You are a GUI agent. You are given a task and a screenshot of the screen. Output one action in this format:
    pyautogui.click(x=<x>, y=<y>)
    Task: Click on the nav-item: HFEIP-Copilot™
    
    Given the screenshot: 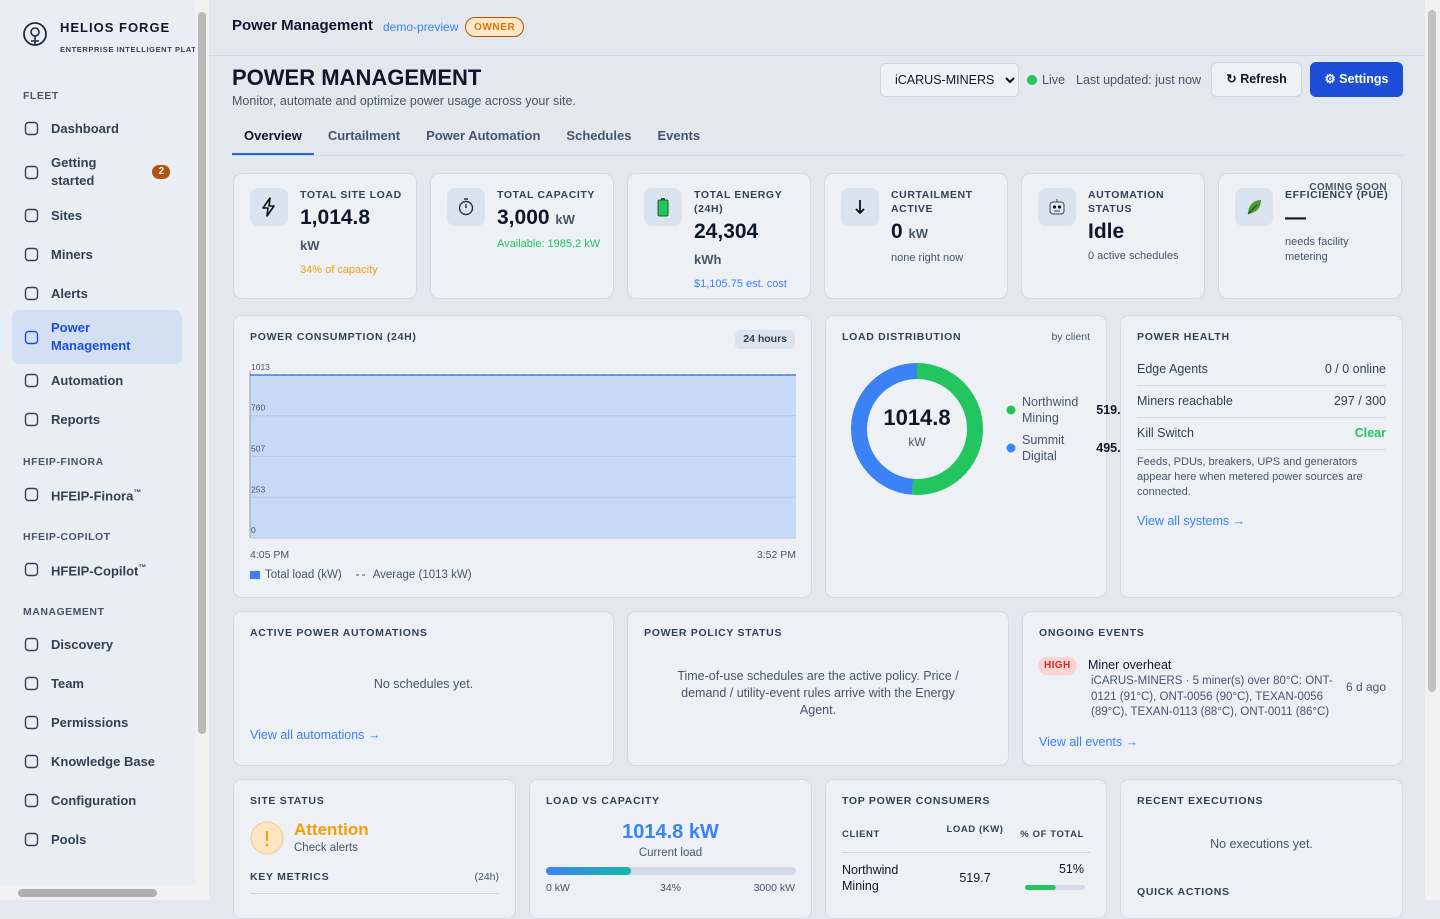 What is the action you would take?
    pyautogui.click(x=97, y=569)
    